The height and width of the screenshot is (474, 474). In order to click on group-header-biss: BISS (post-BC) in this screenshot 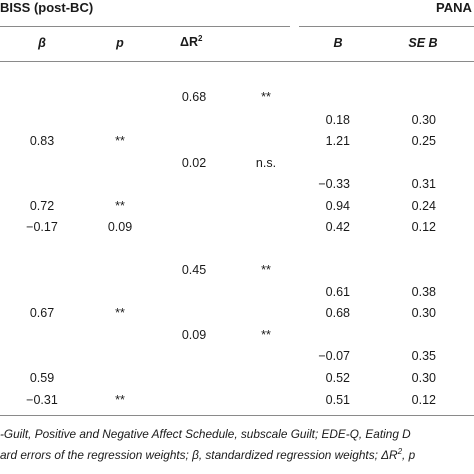, I will do `click(47, 7)`.